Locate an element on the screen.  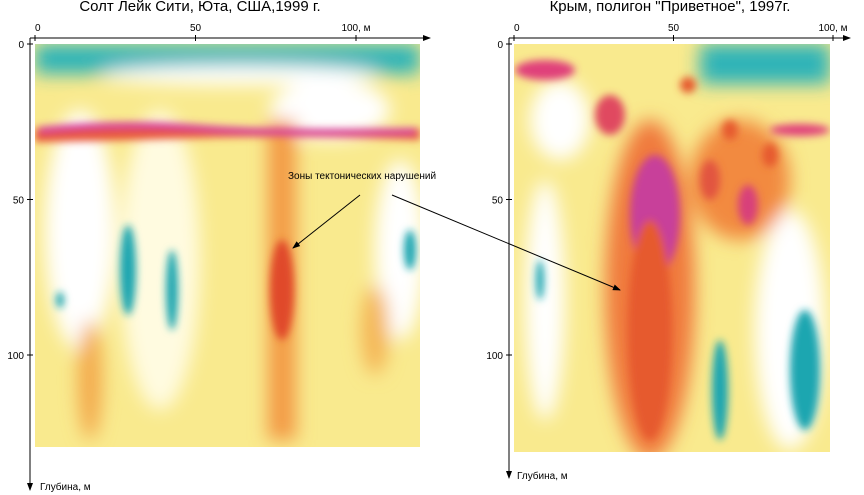
annotation: Зоны тектонических нарушений is located at coordinates (362, 176).